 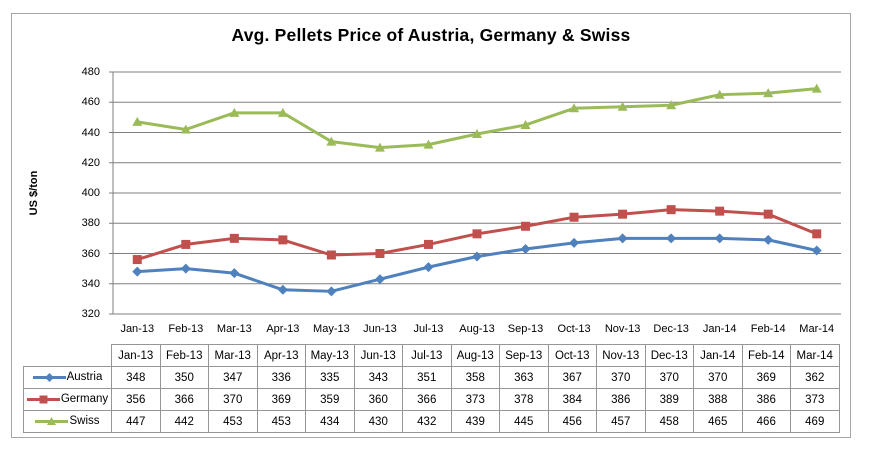 What do you see at coordinates (90, 223) in the screenshot?
I see `y-tick-label: 380` at bounding box center [90, 223].